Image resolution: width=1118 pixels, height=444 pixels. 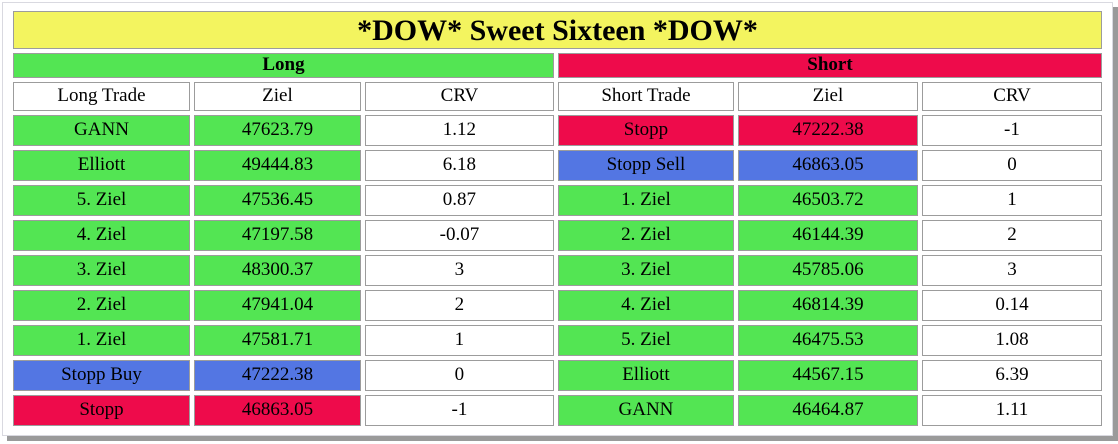 What do you see at coordinates (645, 305) in the screenshot?
I see `short-trade-cell: 4. Ziel` at bounding box center [645, 305].